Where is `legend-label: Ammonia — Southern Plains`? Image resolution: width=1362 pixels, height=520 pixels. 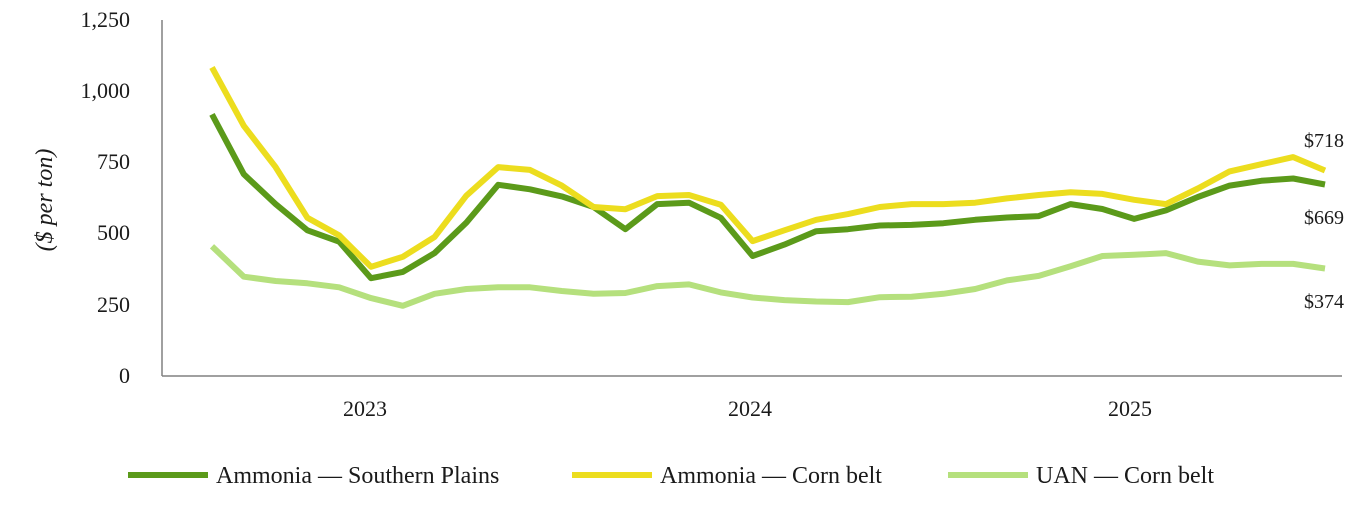
legend-label: Ammonia — Southern Plains is located at coordinates (357, 476).